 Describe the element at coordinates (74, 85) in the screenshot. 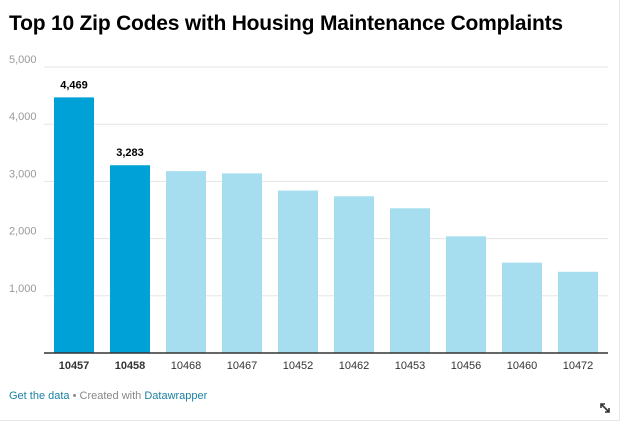

I see `data-label: 4,469` at that location.